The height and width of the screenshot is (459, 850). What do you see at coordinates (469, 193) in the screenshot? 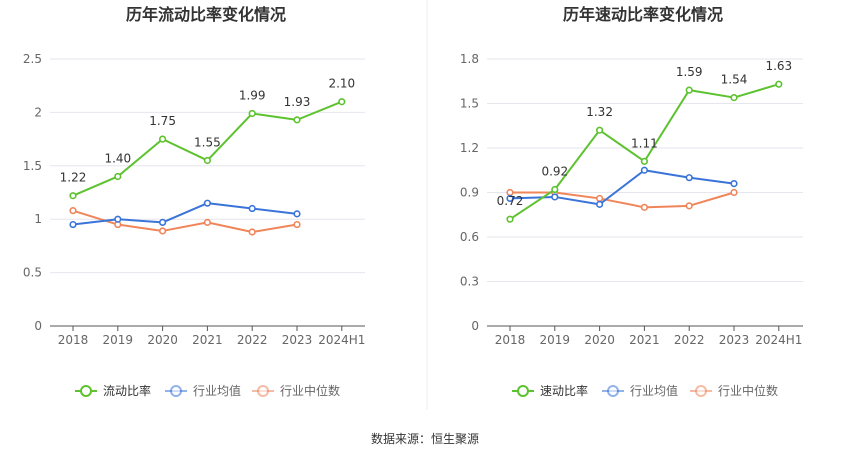
I see `y-tick-label: 0.9` at bounding box center [469, 193].